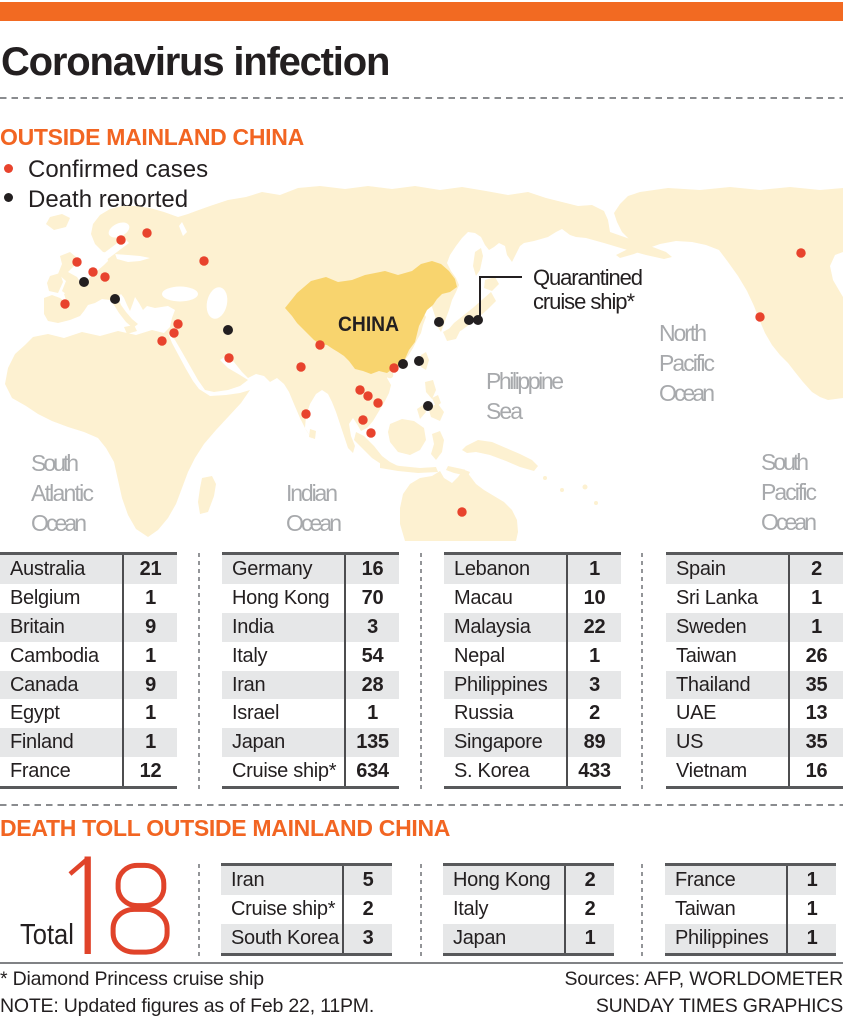 This screenshot has width=843, height=1024. What do you see at coordinates (62, 493) in the screenshot?
I see `svg-text: Atlantic` at bounding box center [62, 493].